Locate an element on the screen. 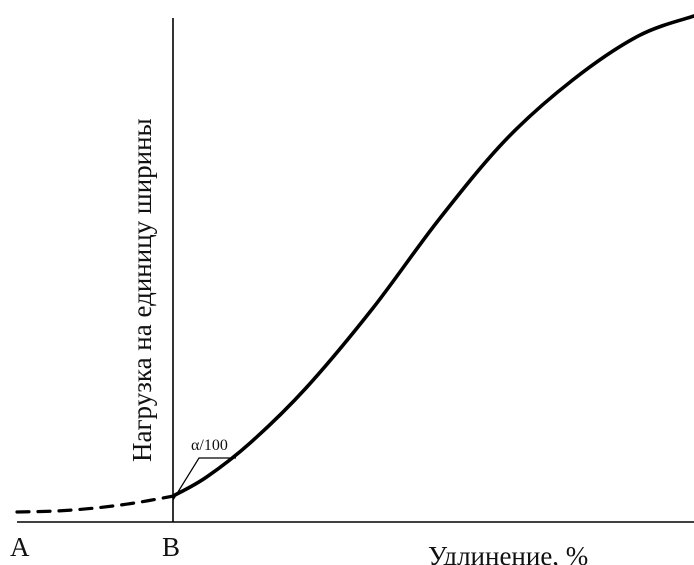 The width and height of the screenshot is (694, 565). y-axis-title: Нагрузка на единицу ширины is located at coordinates (142, 290).